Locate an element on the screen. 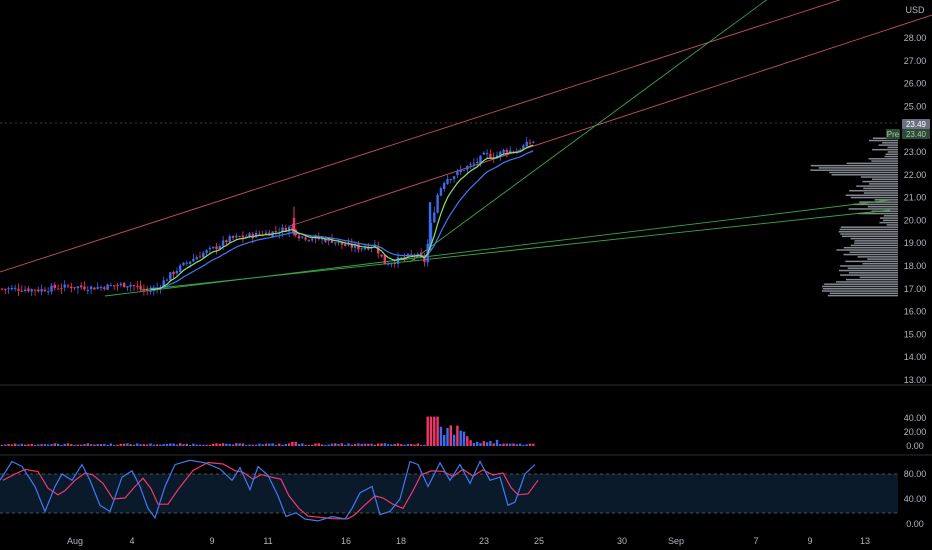  price-tick-label: 15.00 is located at coordinates (915, 334).